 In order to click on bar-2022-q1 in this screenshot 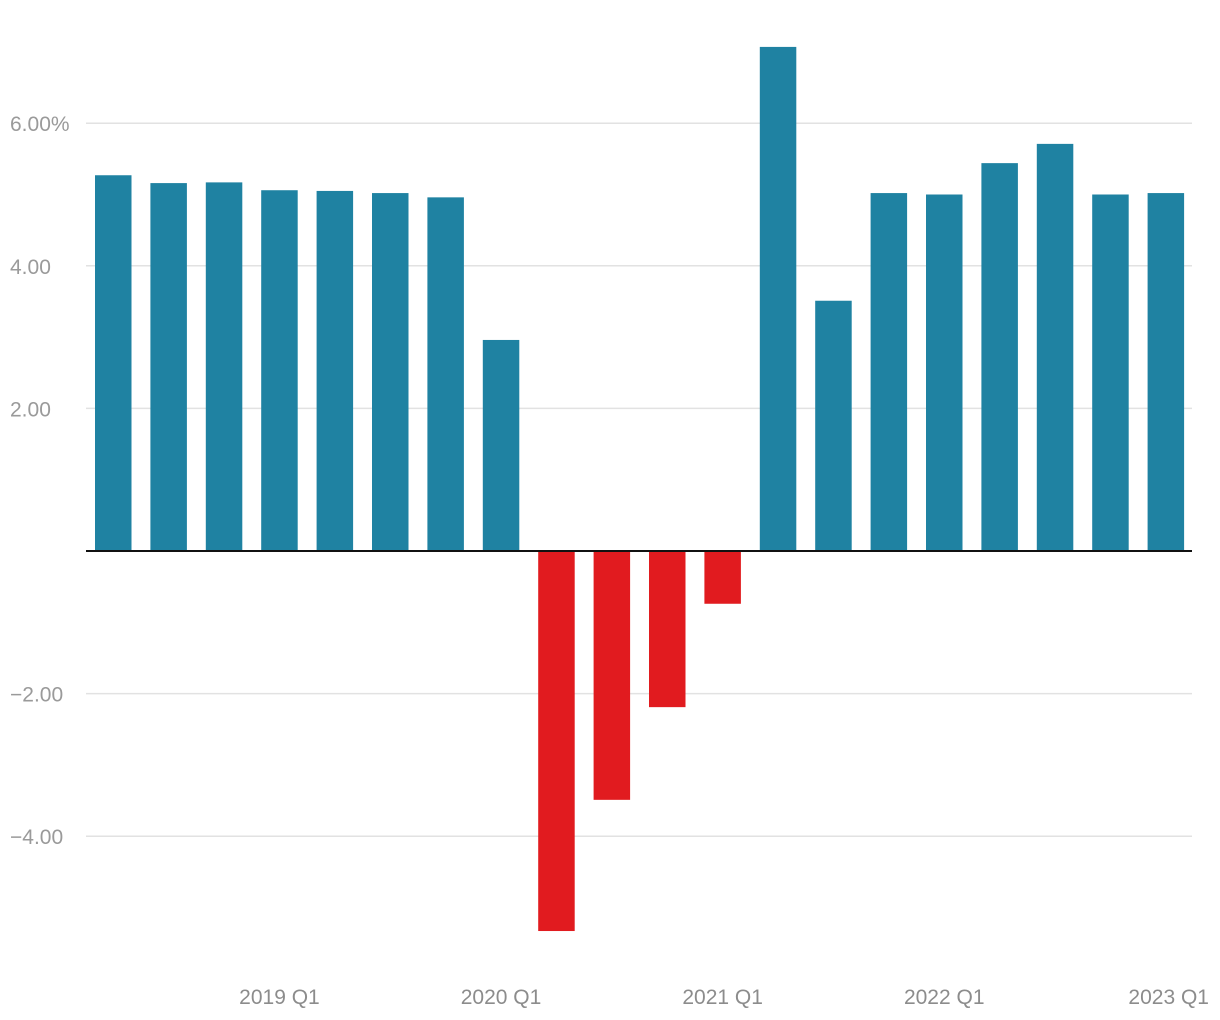, I will do `click(944, 372)`.